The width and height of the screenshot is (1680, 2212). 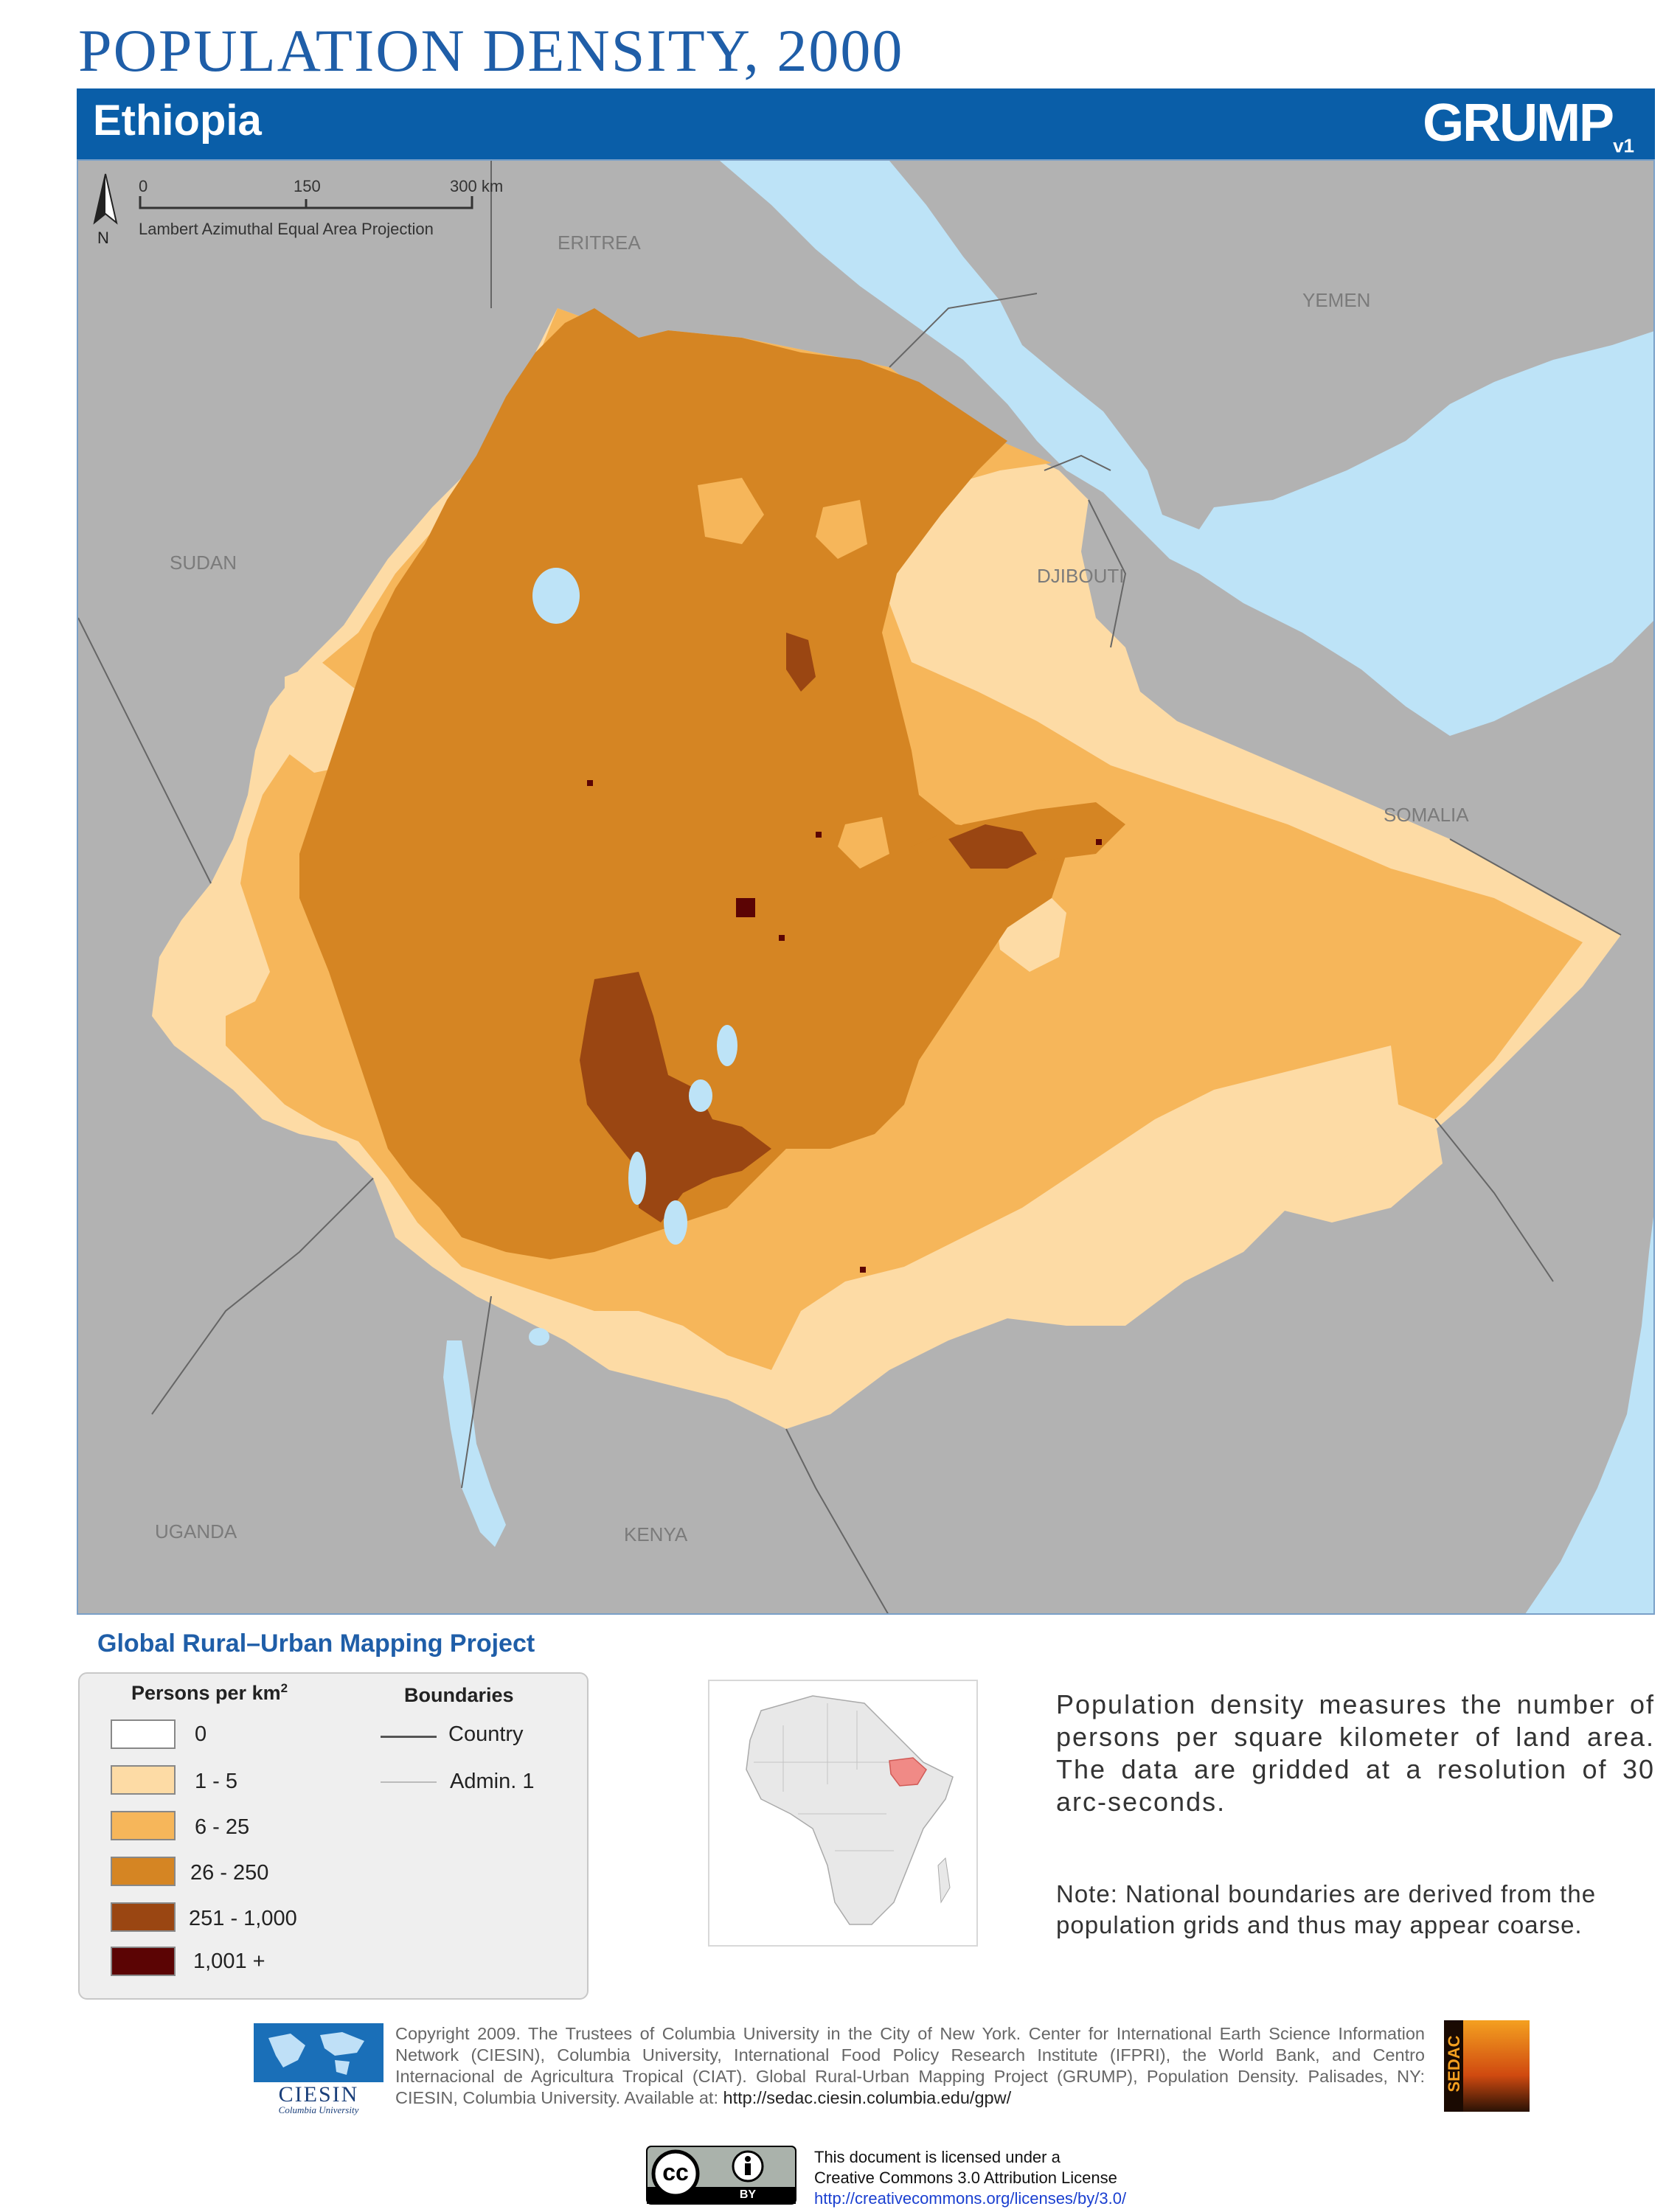 I want to click on ethiopia-1-5-patch-ne, so click(x=974, y=536).